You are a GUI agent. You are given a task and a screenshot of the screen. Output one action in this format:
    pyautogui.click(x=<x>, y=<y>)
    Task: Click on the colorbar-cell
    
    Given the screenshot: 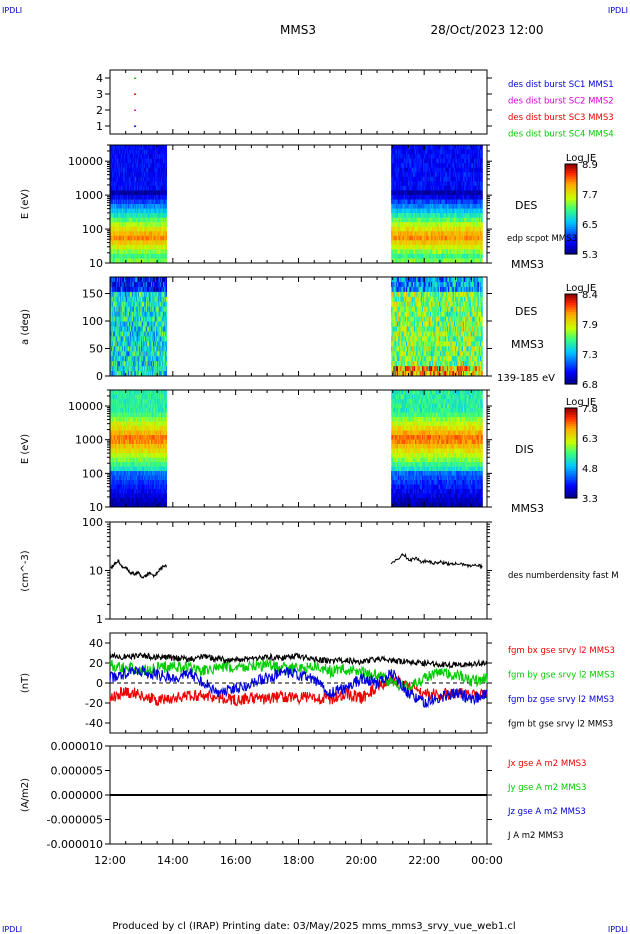 What is the action you would take?
    pyautogui.click(x=571, y=199)
    